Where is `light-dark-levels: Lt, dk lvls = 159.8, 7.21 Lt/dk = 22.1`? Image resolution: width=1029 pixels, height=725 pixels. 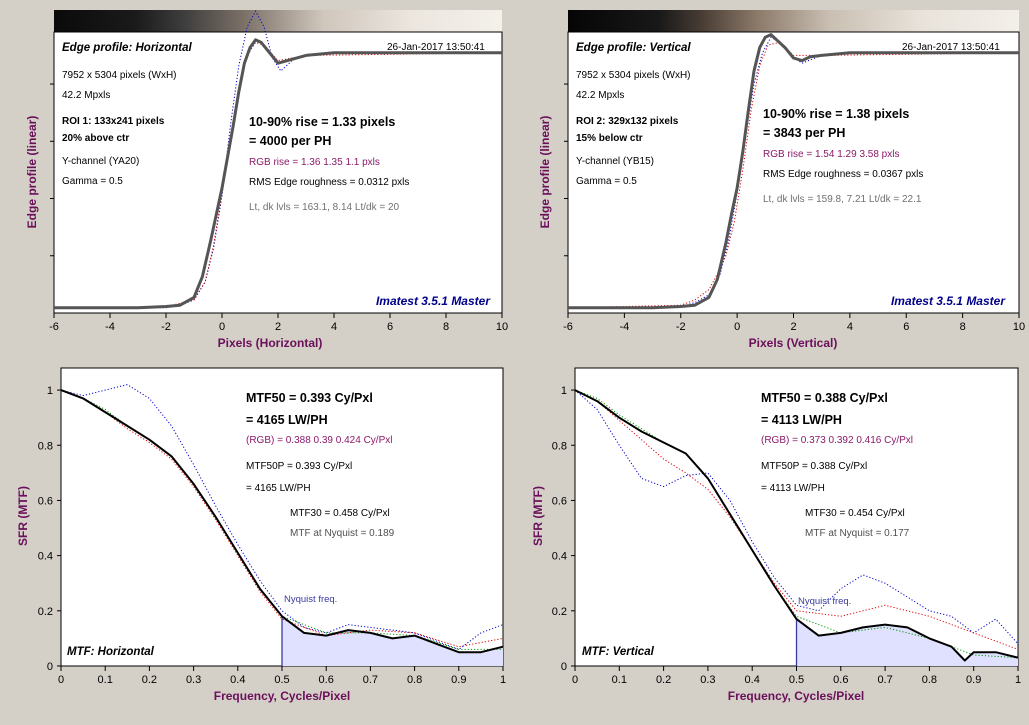
light-dark-levels: Lt, dk lvls = 159.8, 7.21 Lt/dk = 22.1 is located at coordinates (842, 199).